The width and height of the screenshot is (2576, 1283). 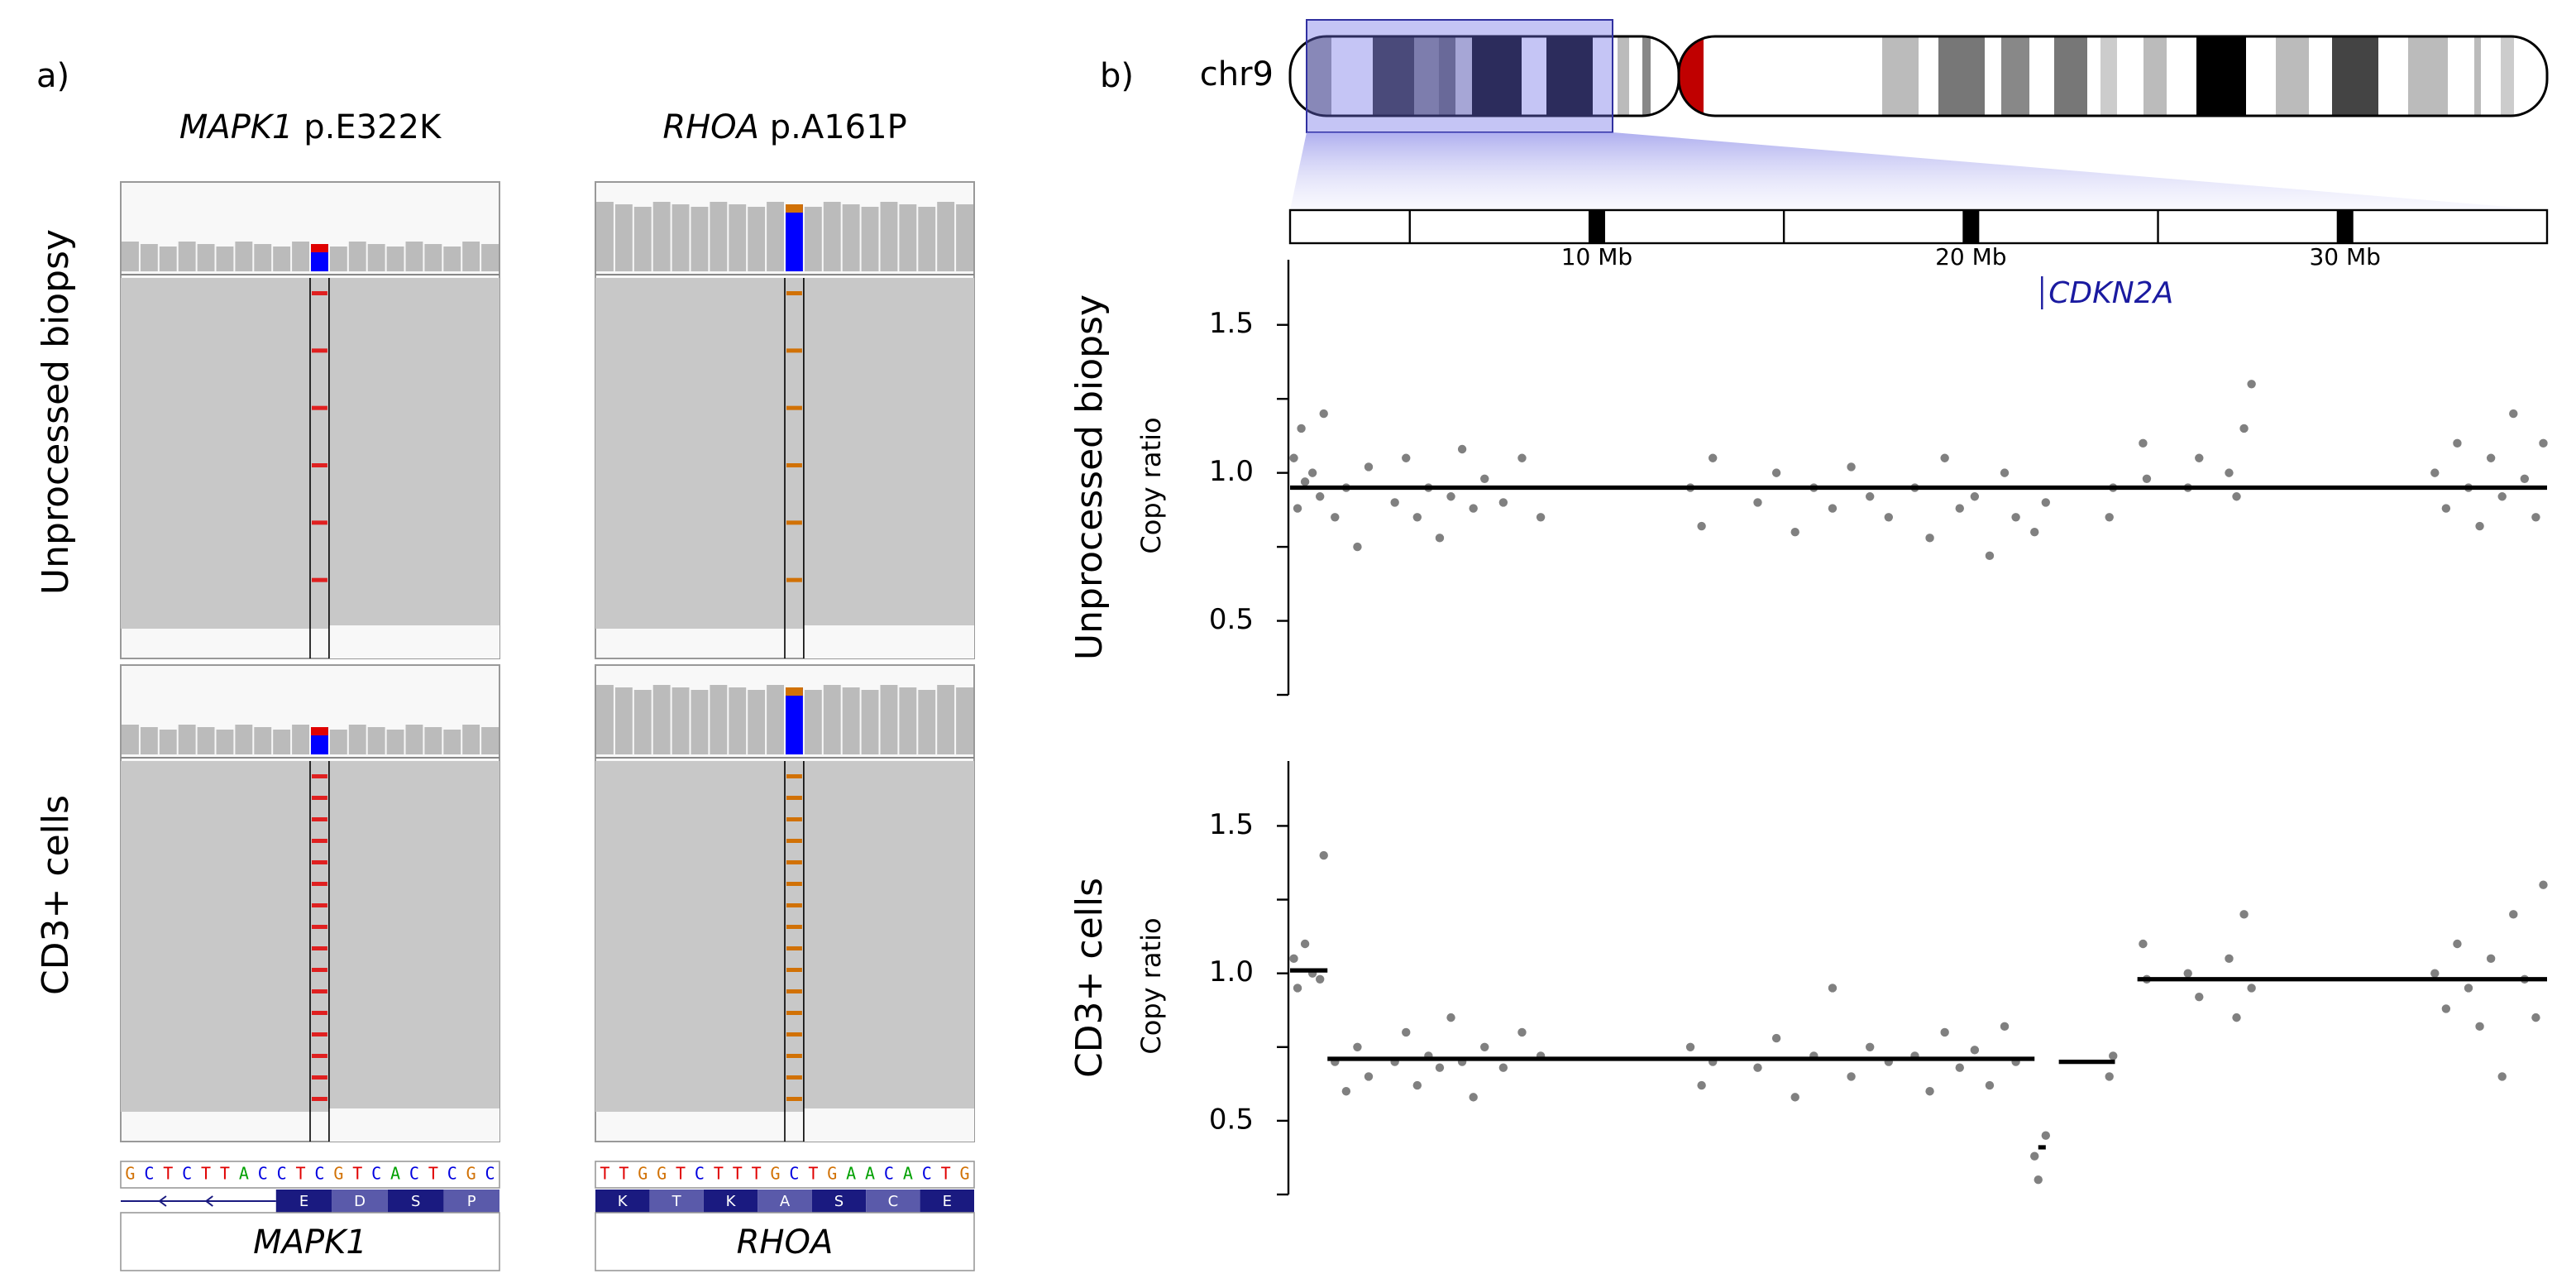 What do you see at coordinates (794, 691) in the screenshot?
I see `coverage-alt` at bounding box center [794, 691].